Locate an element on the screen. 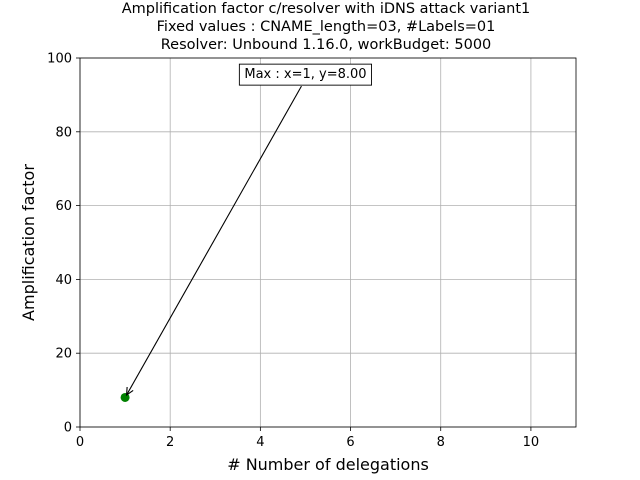 Image resolution: width=640 pixels, height=480 pixels. x-axis-label: # Number of delegations is located at coordinates (328, 464).